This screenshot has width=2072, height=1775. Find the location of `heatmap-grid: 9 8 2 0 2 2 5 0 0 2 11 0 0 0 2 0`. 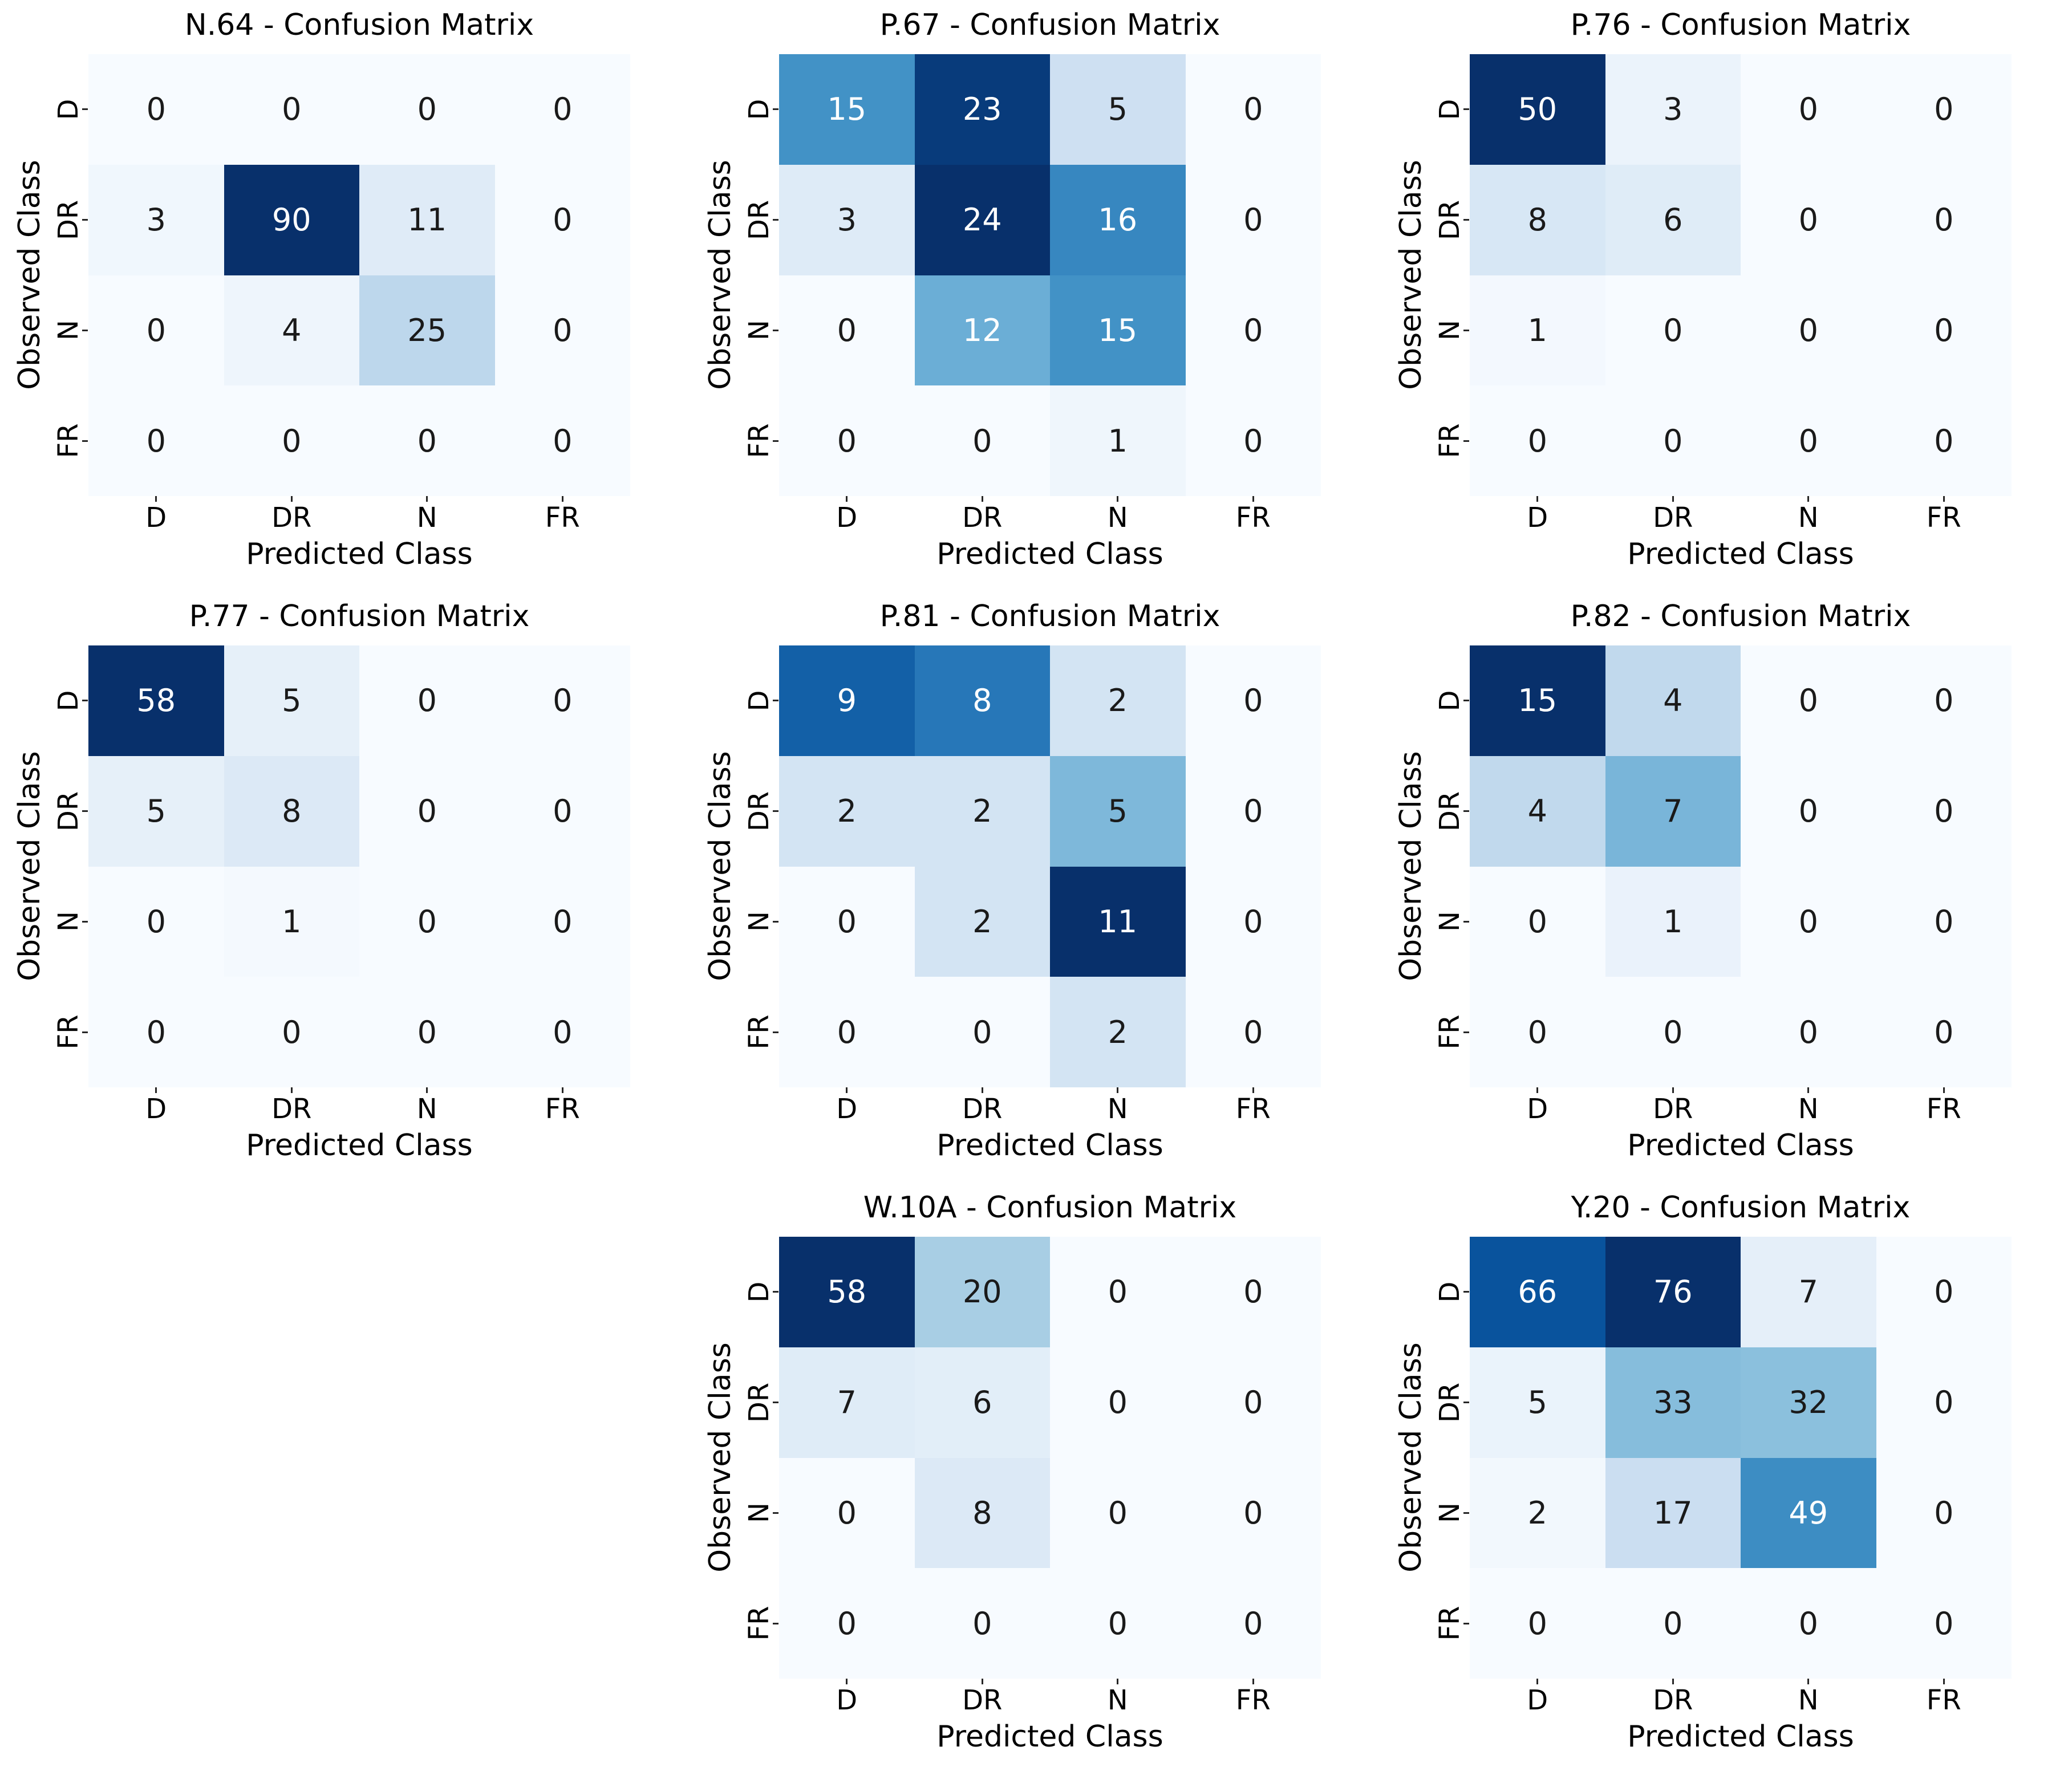

heatmap-grid: 9 8 2 0 2 2 5 0 0 2 11 0 0 0 2 0 is located at coordinates (1050, 866).